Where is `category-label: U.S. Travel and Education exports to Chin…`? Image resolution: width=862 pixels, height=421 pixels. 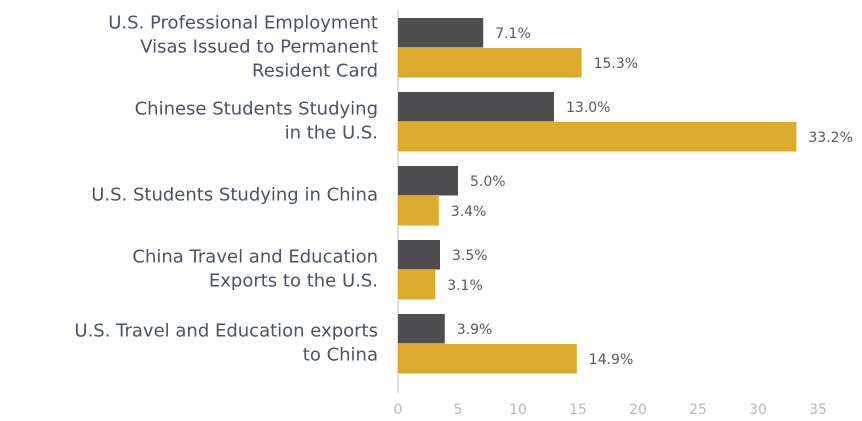 category-label: U.S. Travel and Education exports to Chin… is located at coordinates (226, 343).